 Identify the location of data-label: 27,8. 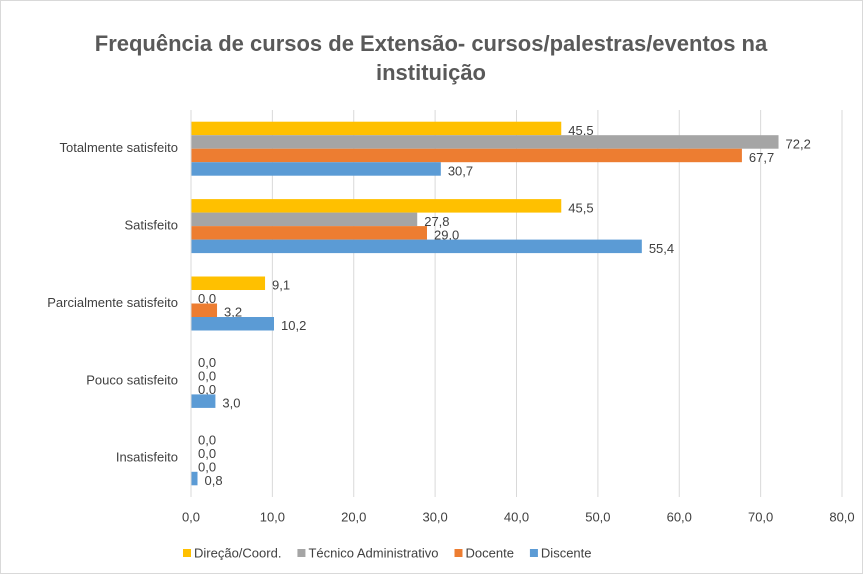
(436, 221).